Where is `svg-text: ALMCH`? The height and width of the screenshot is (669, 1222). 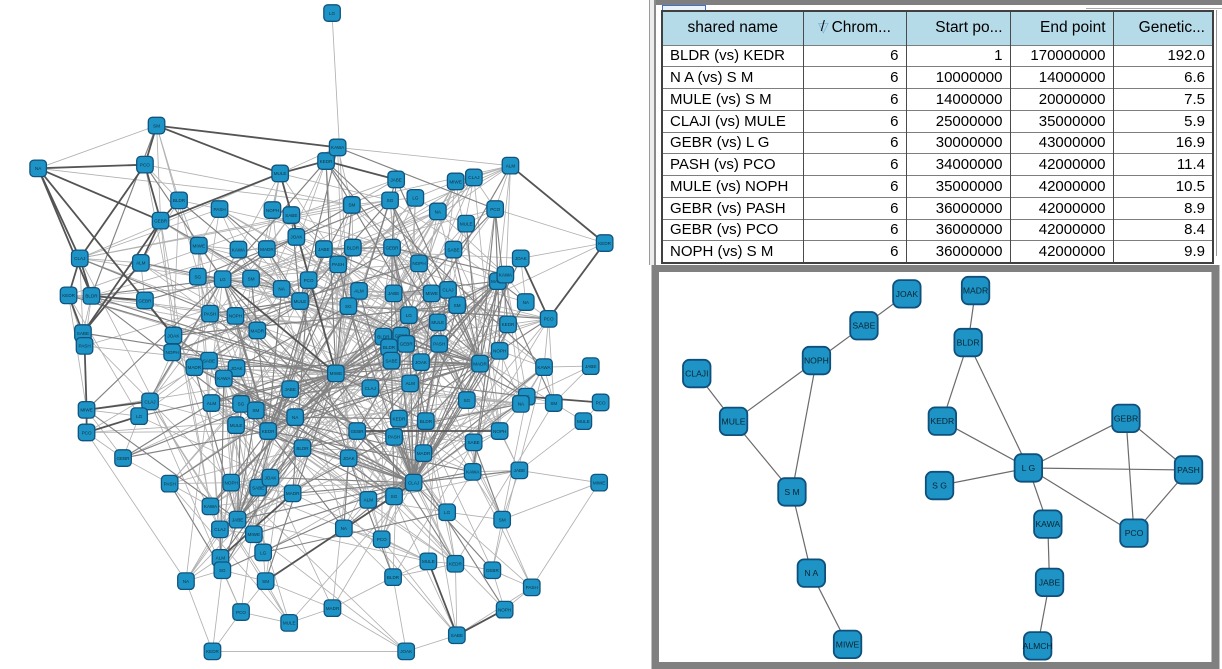 svg-text: ALMCH is located at coordinates (1038, 646).